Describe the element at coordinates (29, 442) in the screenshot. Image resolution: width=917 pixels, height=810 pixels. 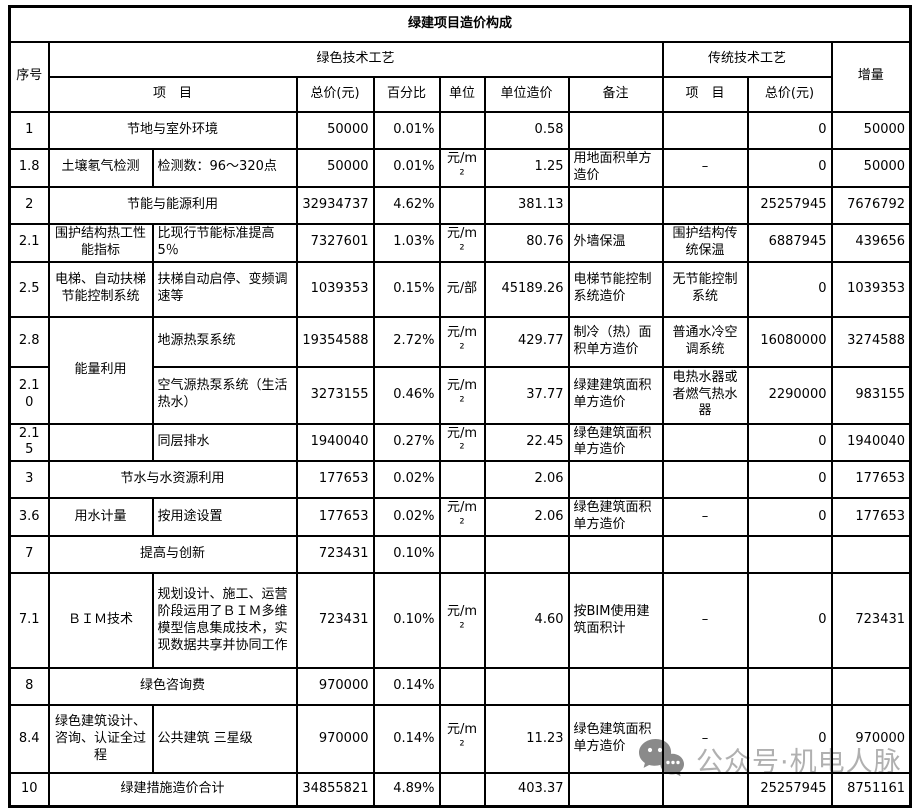
I see `r215-no: 2.15` at that location.